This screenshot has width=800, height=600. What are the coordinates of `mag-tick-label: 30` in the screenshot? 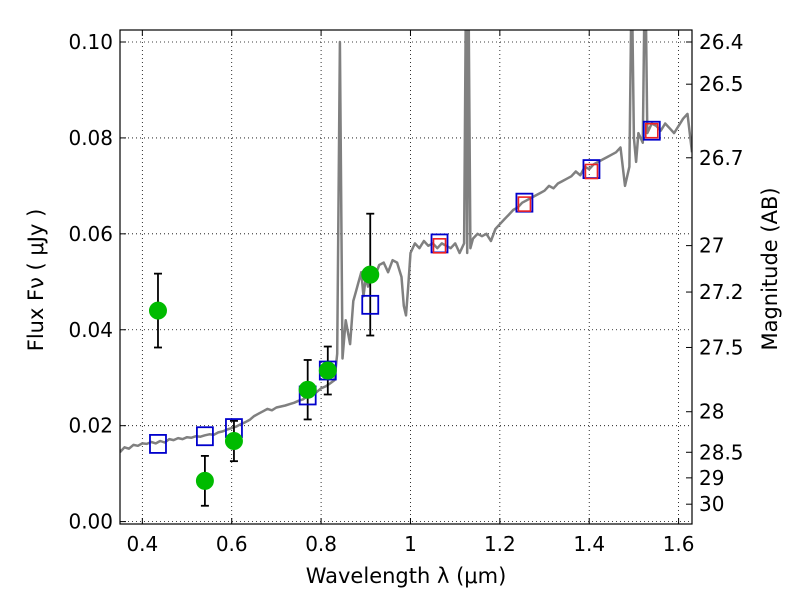 It's located at (711, 504).